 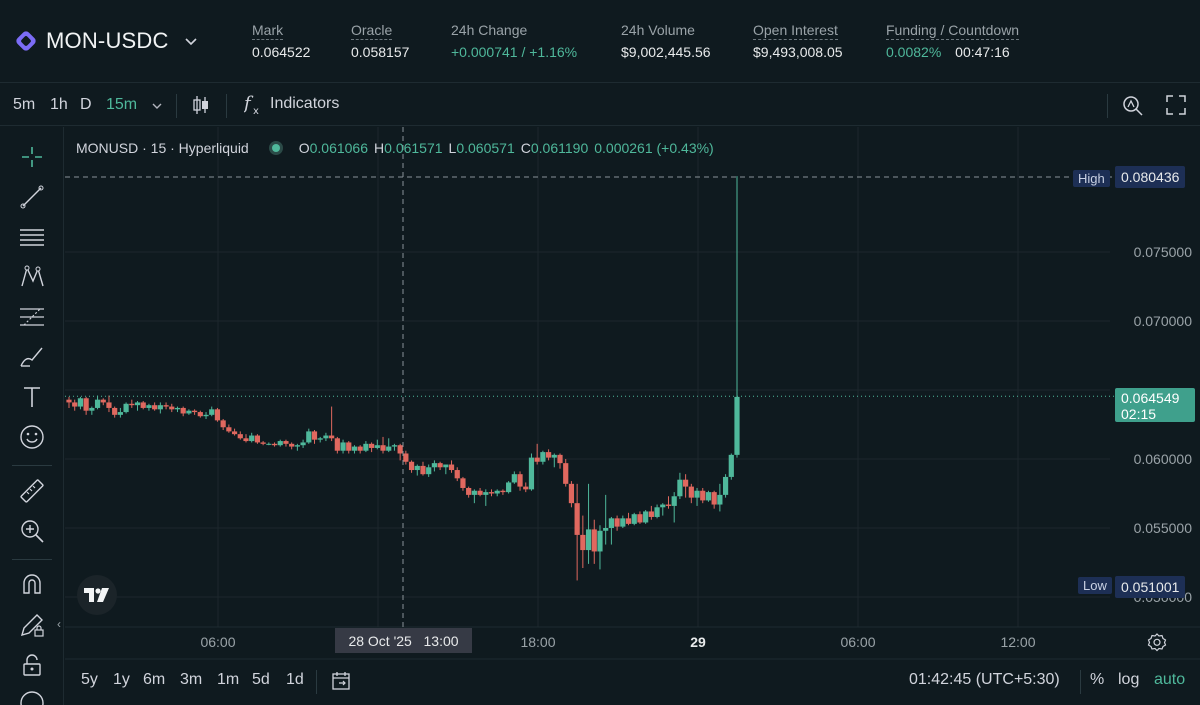 I want to click on stat-value: +0.000741 / +1.16%, so click(x=514, y=52).